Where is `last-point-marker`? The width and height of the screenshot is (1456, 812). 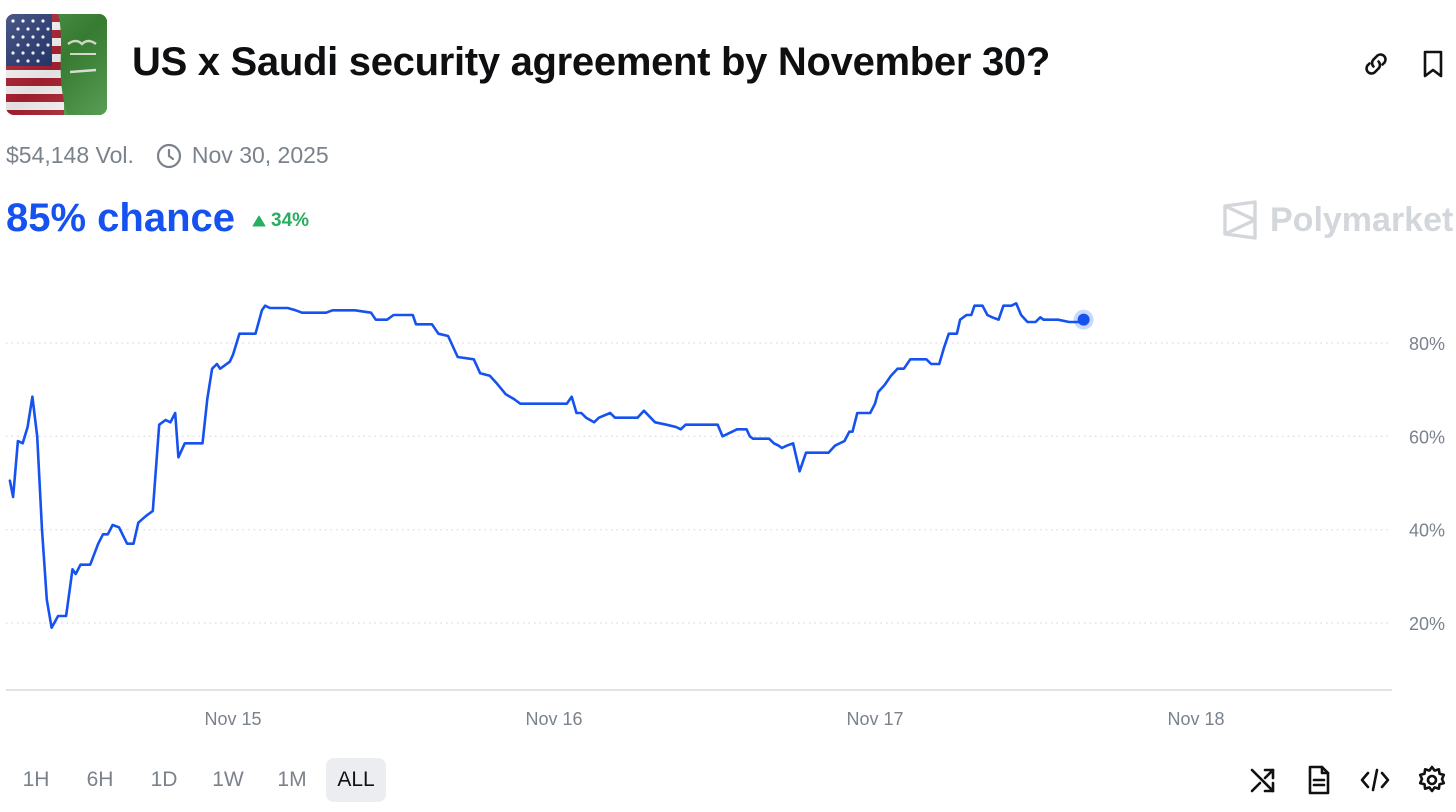
last-point-marker is located at coordinates (1083, 319).